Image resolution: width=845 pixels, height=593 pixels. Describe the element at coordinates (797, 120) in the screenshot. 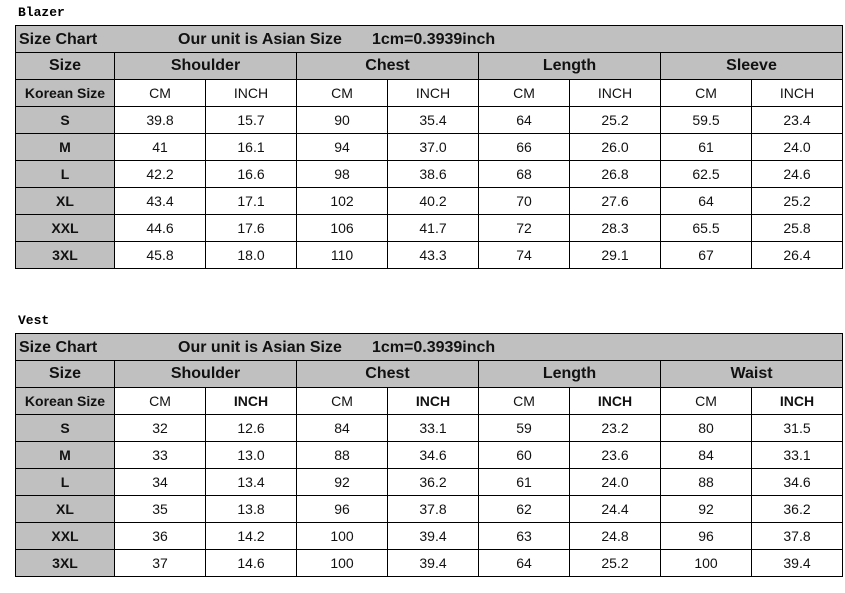

I see `cell: 23.4` at that location.